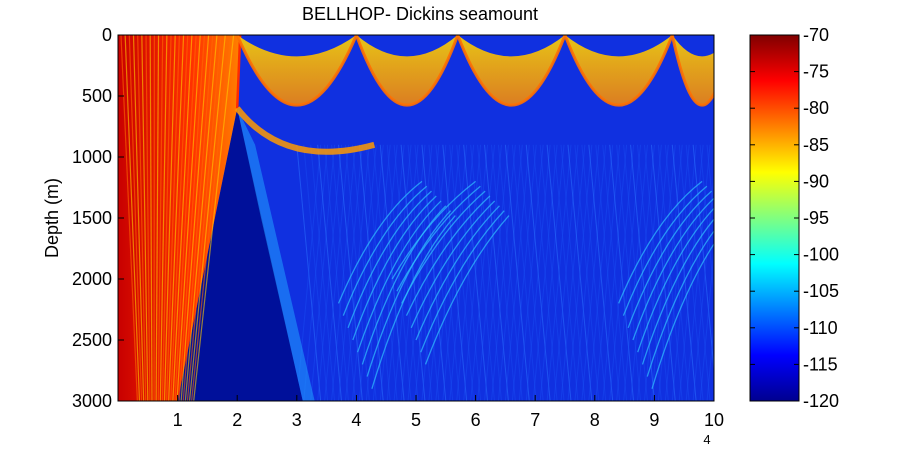  What do you see at coordinates (52, 218) in the screenshot?
I see `y-axis-label: Depth (m)` at bounding box center [52, 218].